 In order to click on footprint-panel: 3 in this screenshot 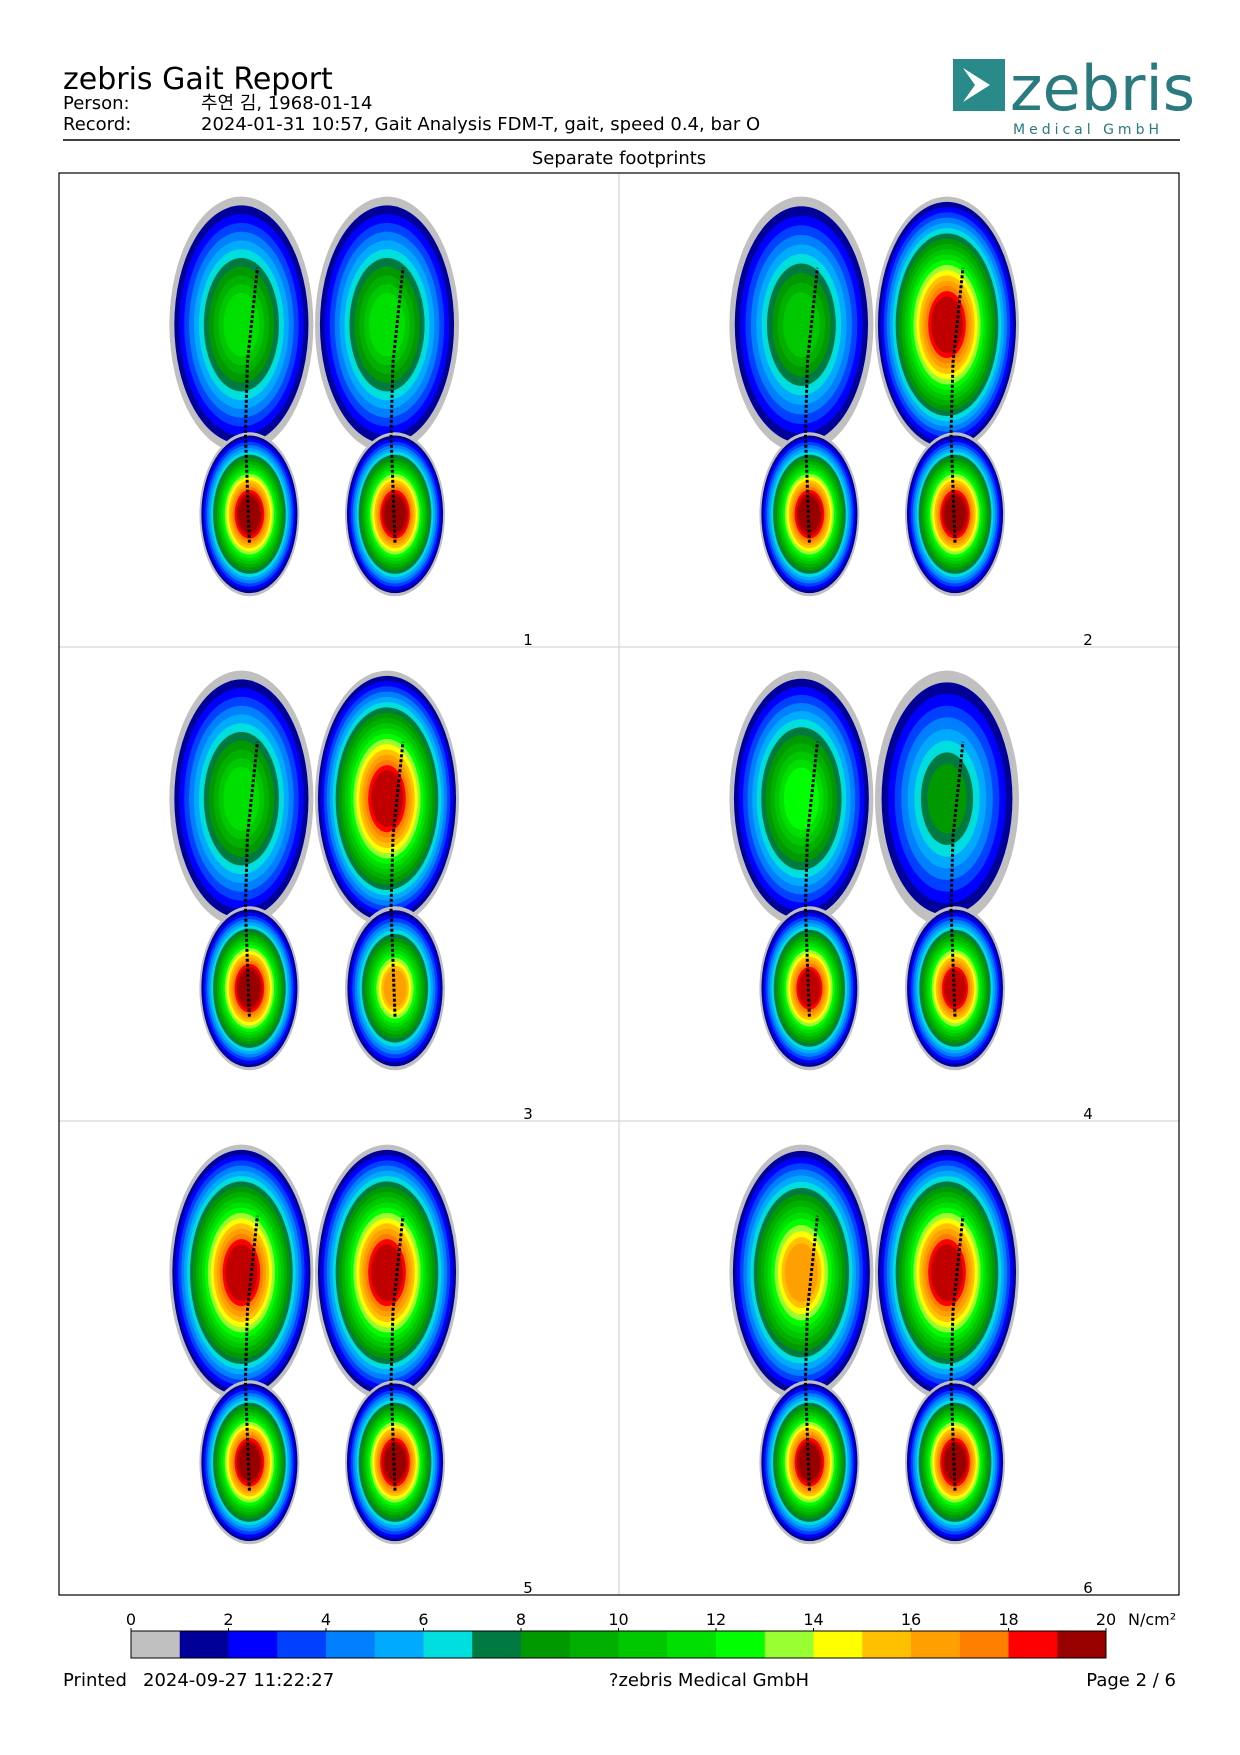, I will do `click(339, 884)`.